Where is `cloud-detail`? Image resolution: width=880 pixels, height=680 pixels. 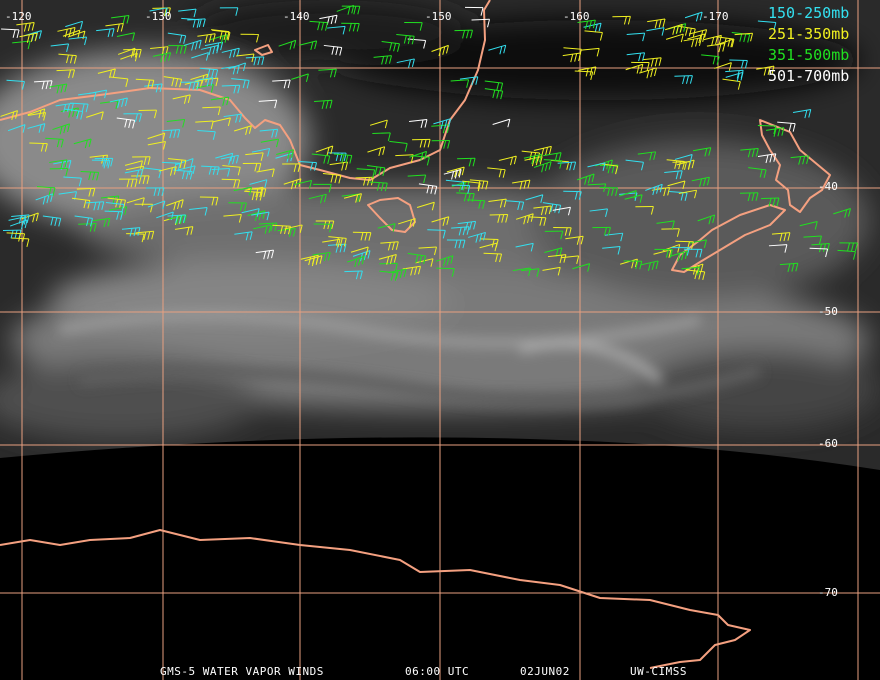
cloud-detail is located at coordinates (410, 359).